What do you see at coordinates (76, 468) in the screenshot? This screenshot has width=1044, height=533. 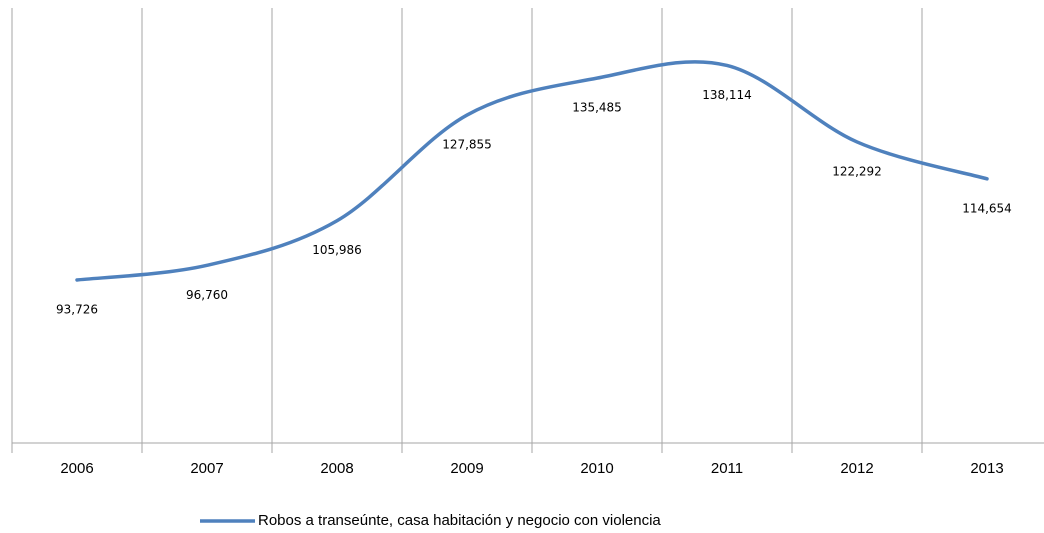 I see `x-tick-label: 2006` at bounding box center [76, 468].